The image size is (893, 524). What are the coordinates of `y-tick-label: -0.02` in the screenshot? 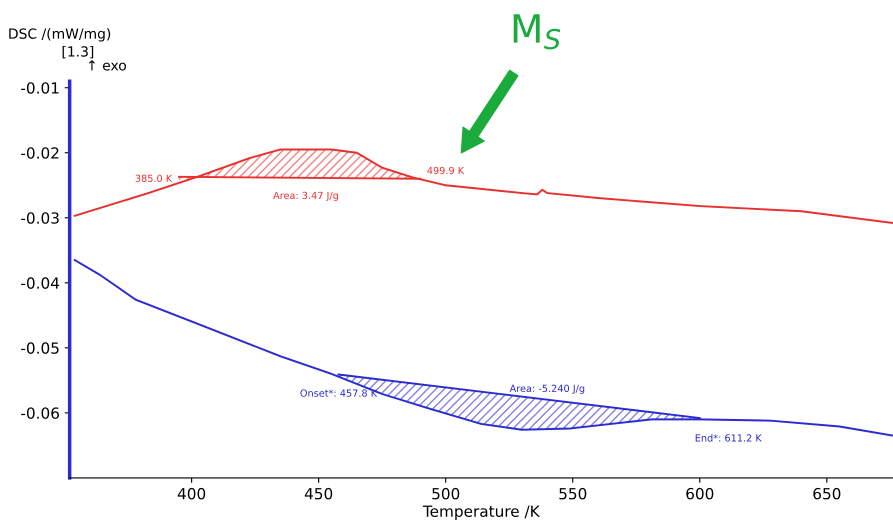 It's located at (39, 153).